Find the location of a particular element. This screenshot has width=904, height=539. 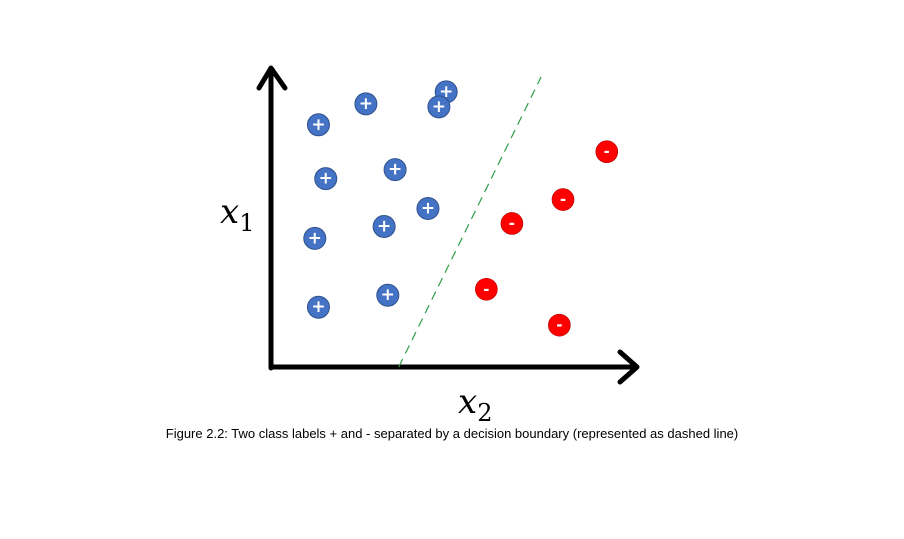

decision-boundary-line is located at coordinates (470, 222).